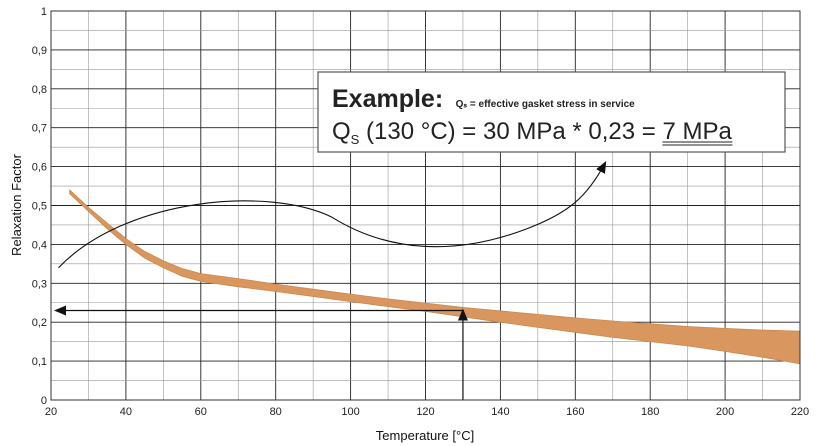 Image resolution: width=825 pixels, height=446 pixels. What do you see at coordinates (39, 90) in the screenshot?
I see `y-tick-label: 0,8` at bounding box center [39, 90].